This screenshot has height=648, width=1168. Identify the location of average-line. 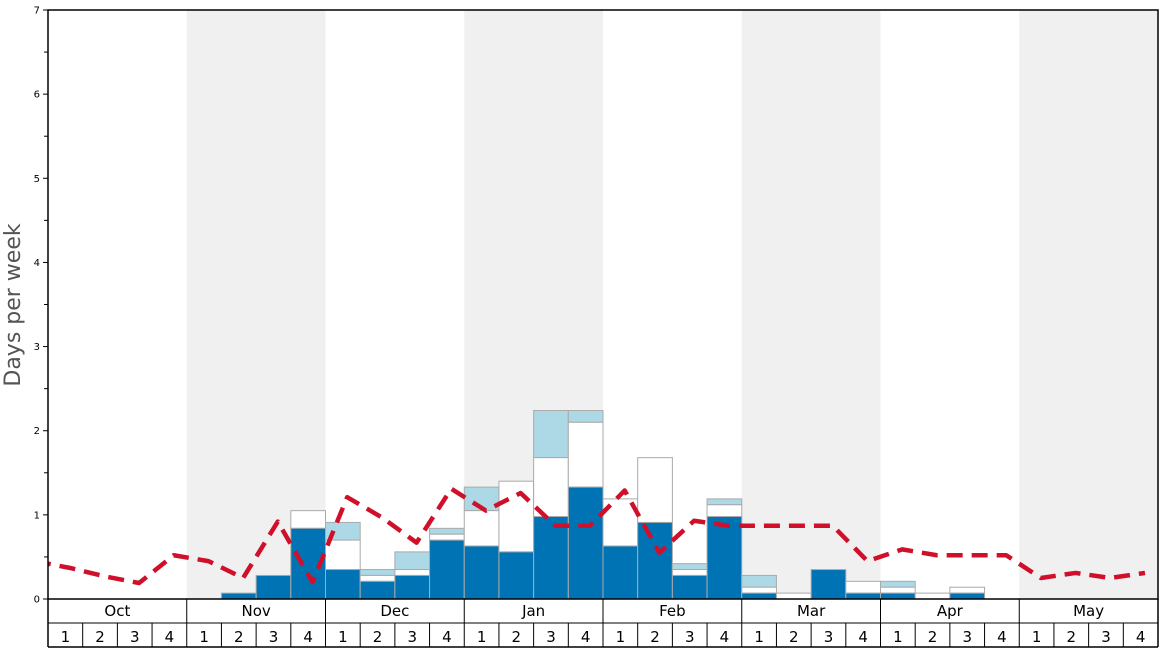
(597, 536).